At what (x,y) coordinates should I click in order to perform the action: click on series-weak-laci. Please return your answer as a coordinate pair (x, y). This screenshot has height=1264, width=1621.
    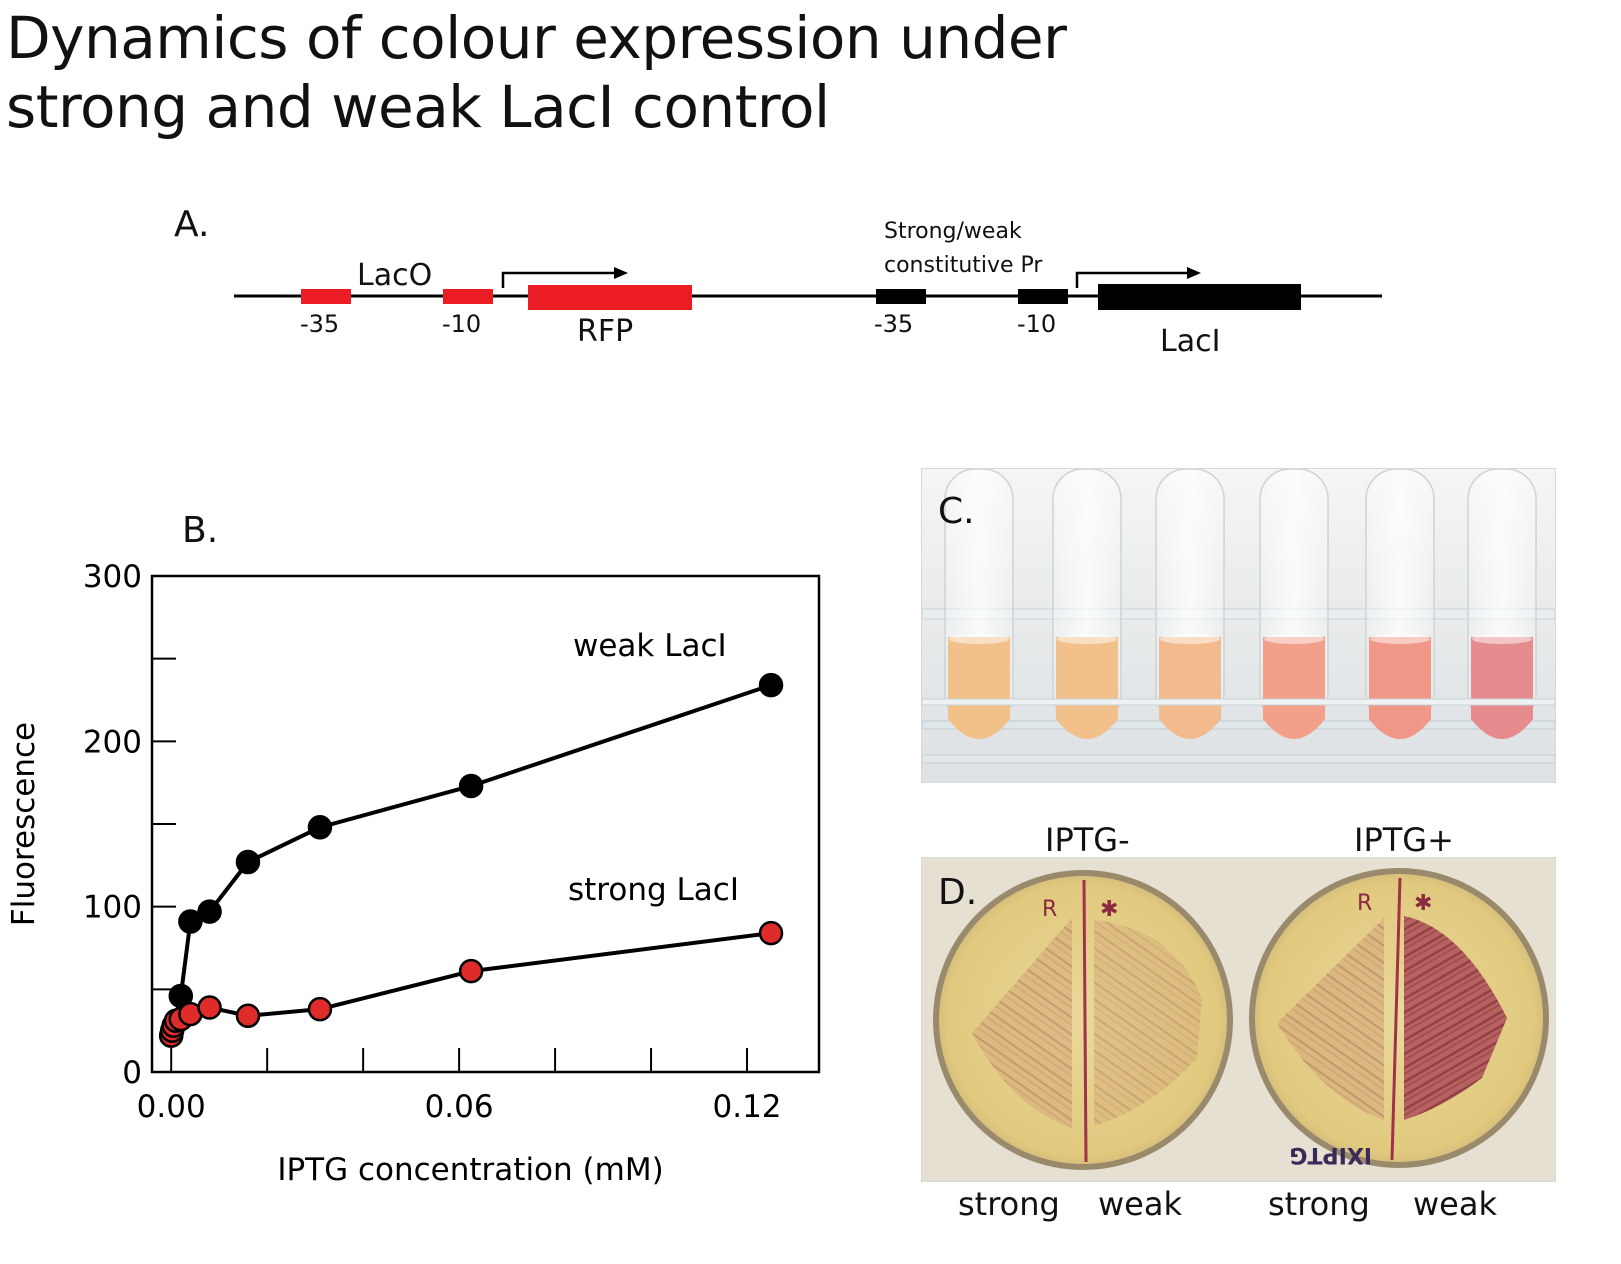
    Looking at the image, I should click on (471, 860).